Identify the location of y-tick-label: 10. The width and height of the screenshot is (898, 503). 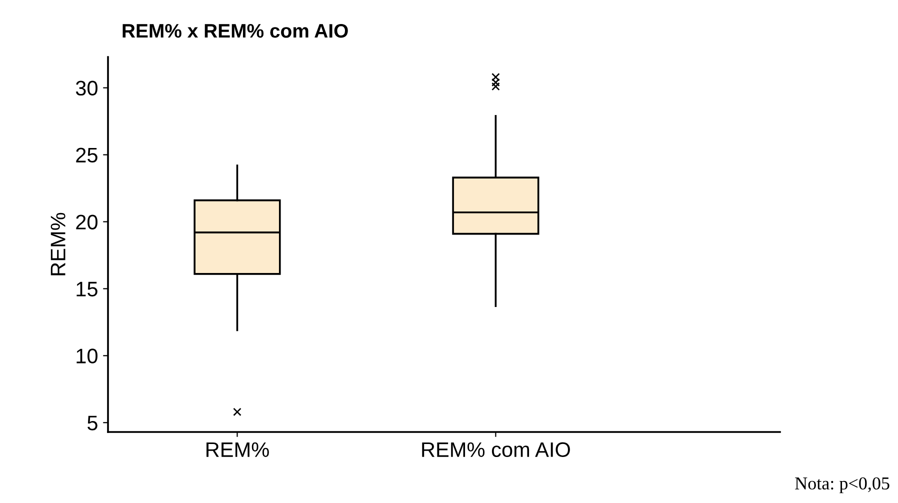
(87, 356).